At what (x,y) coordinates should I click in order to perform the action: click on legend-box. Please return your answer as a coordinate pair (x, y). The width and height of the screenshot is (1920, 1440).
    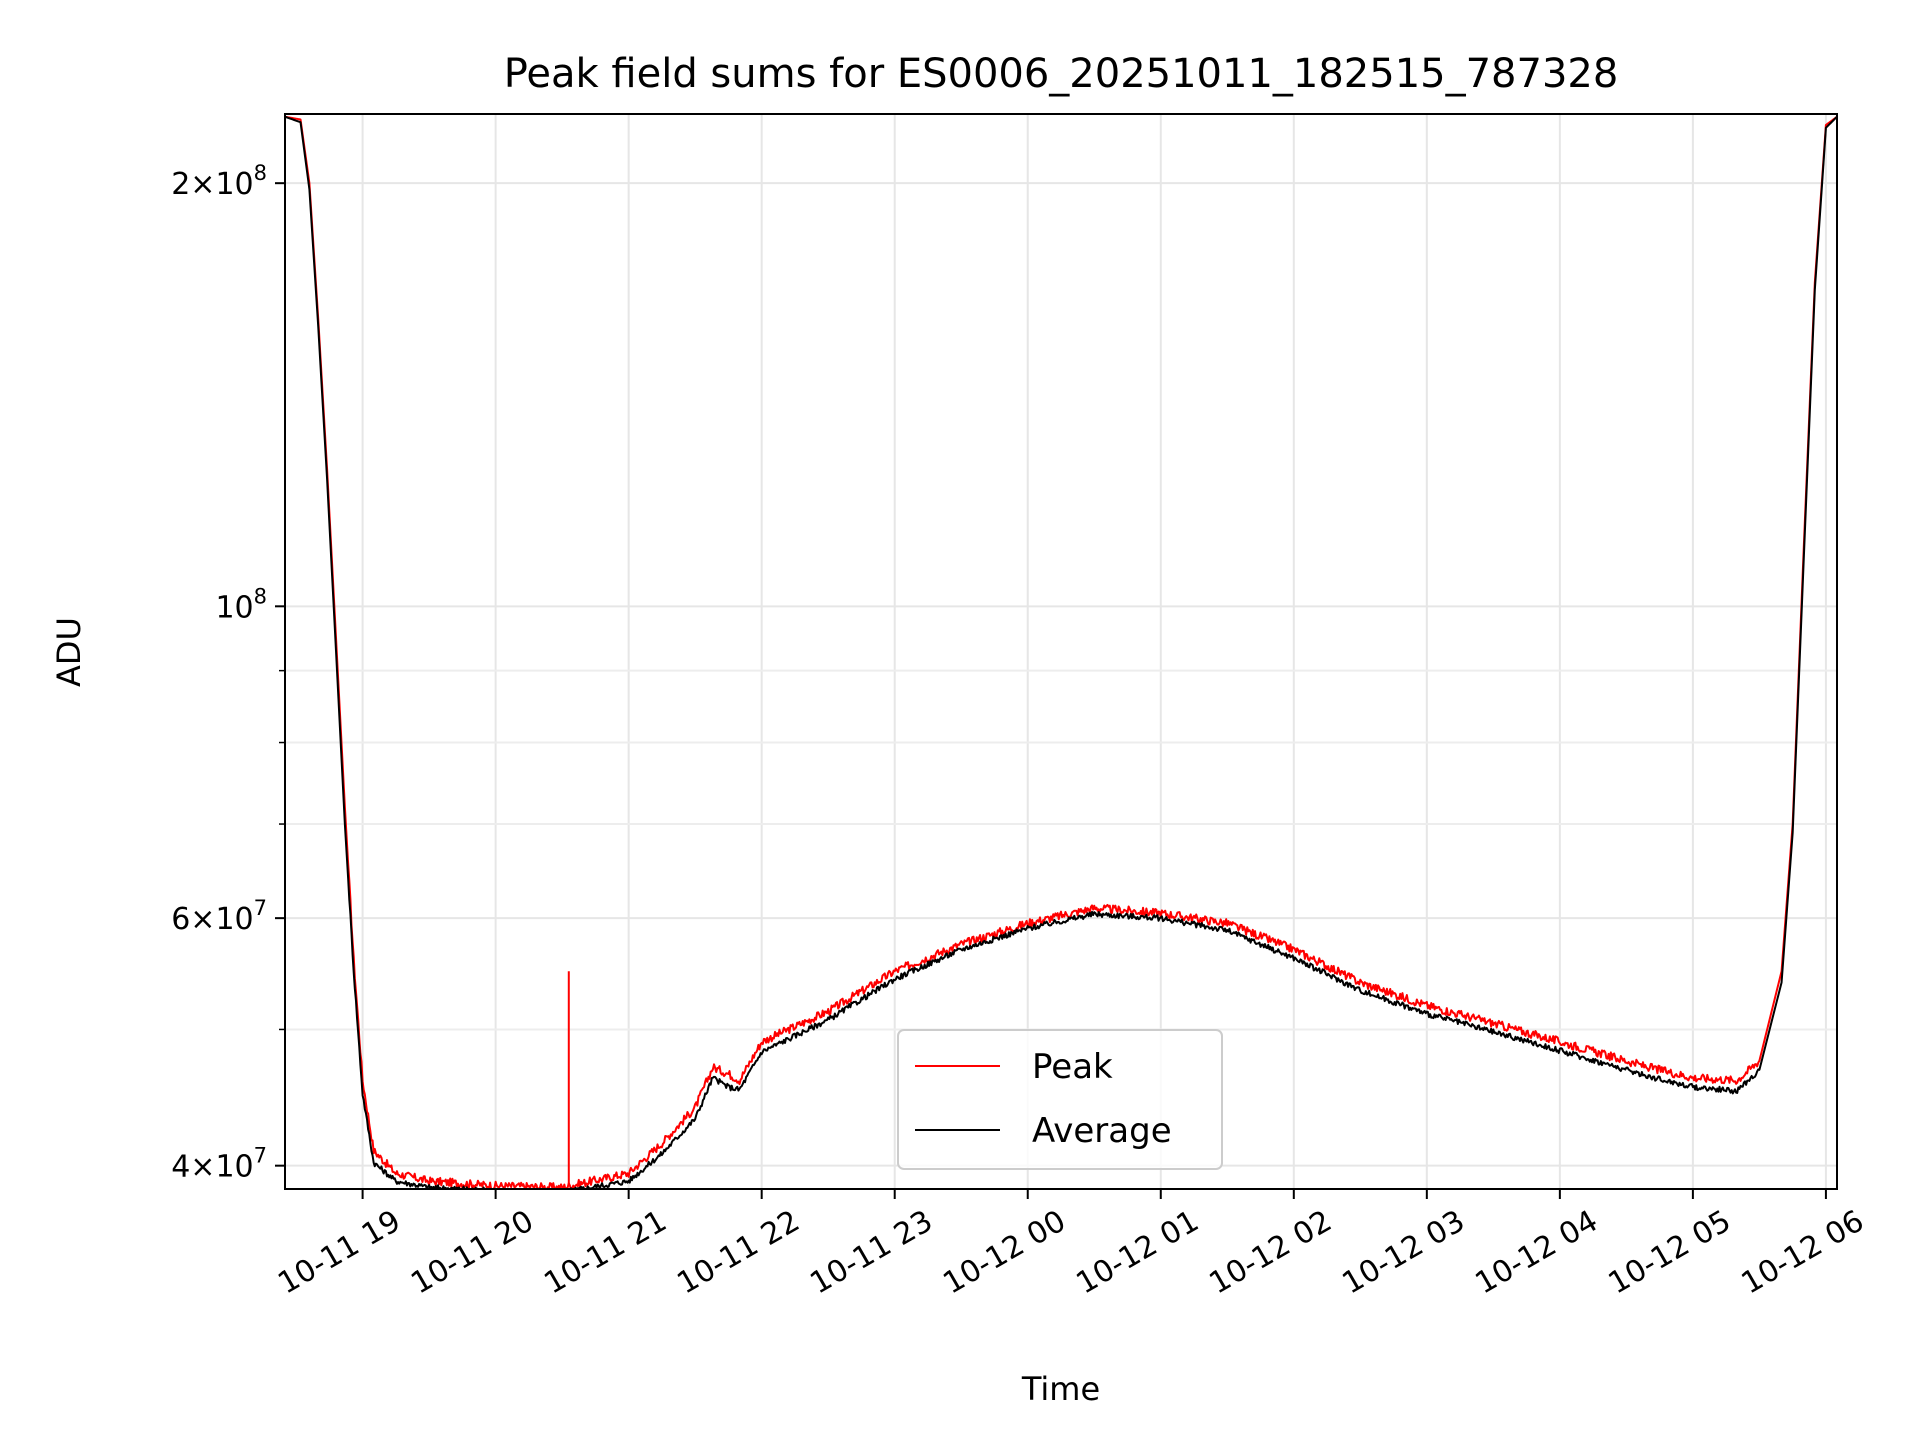
    Looking at the image, I should click on (1060, 1099).